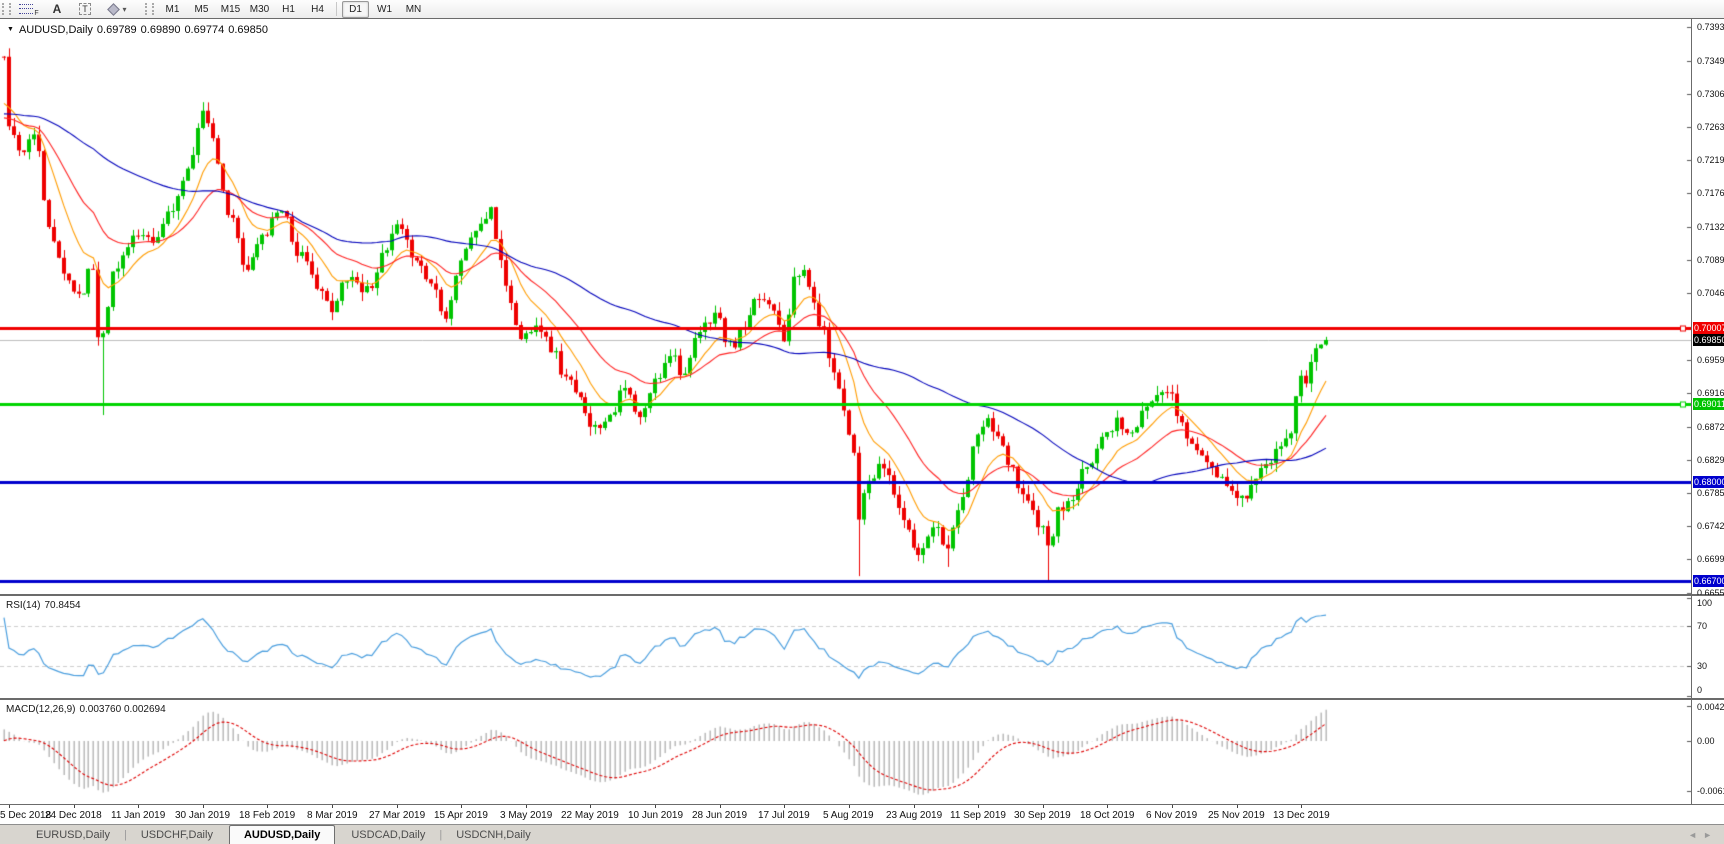 This screenshot has width=1724, height=844. What do you see at coordinates (1691, 647) in the screenshot?
I see `rsi-axis-border` at bounding box center [1691, 647].